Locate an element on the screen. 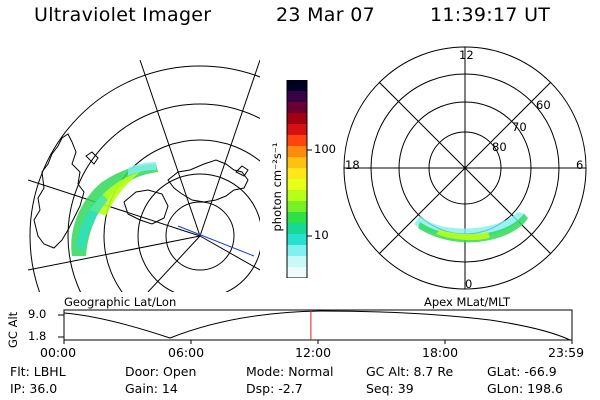 The image size is (600, 400). aurora-oval-geographic is located at coordinates (114, 209).